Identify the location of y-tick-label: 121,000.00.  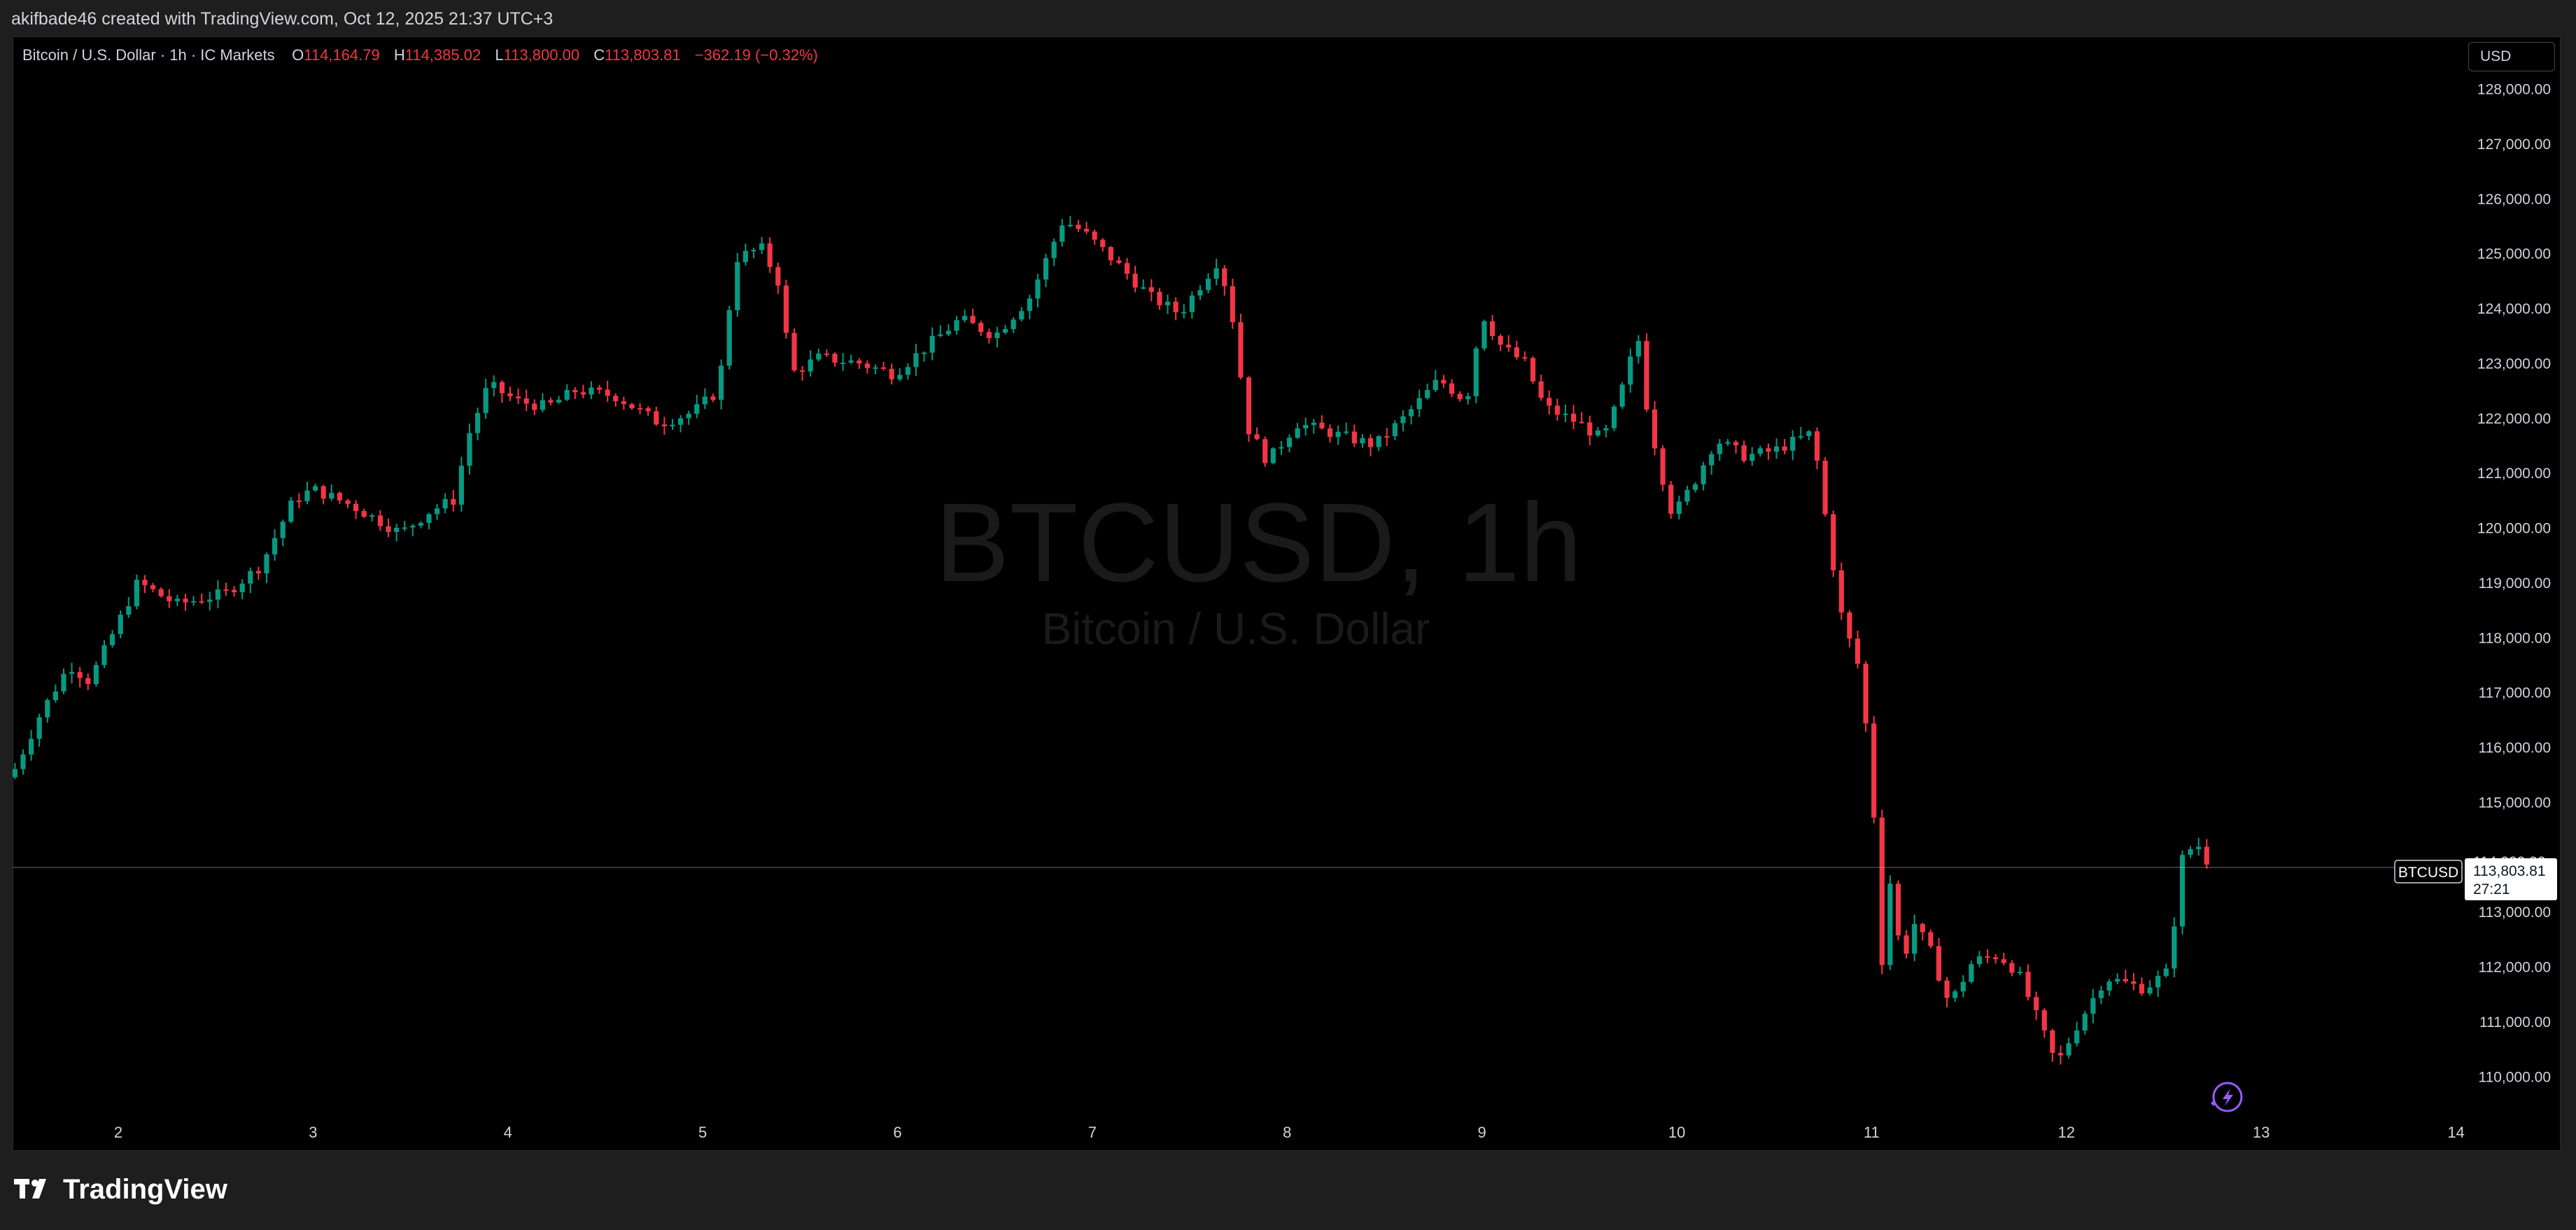
(2514, 474).